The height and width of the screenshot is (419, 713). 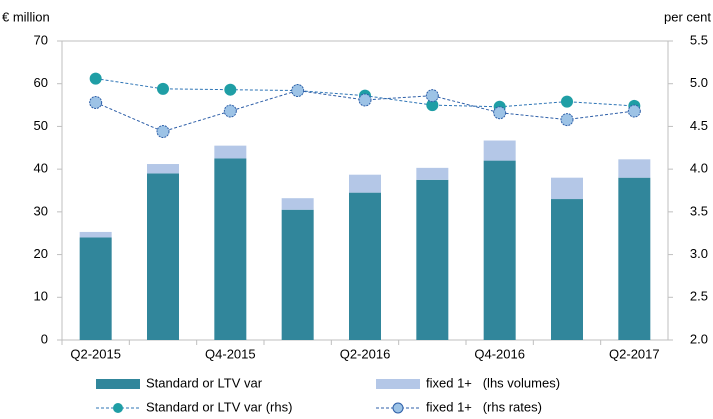 What do you see at coordinates (41, 210) in the screenshot?
I see `y-tick-label: 30` at bounding box center [41, 210].